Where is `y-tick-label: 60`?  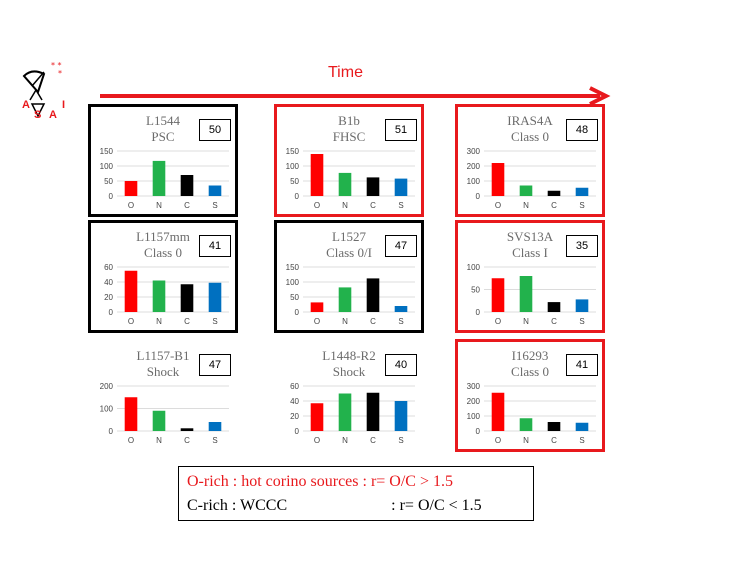
y-tick-label: 60 is located at coordinates (108, 267).